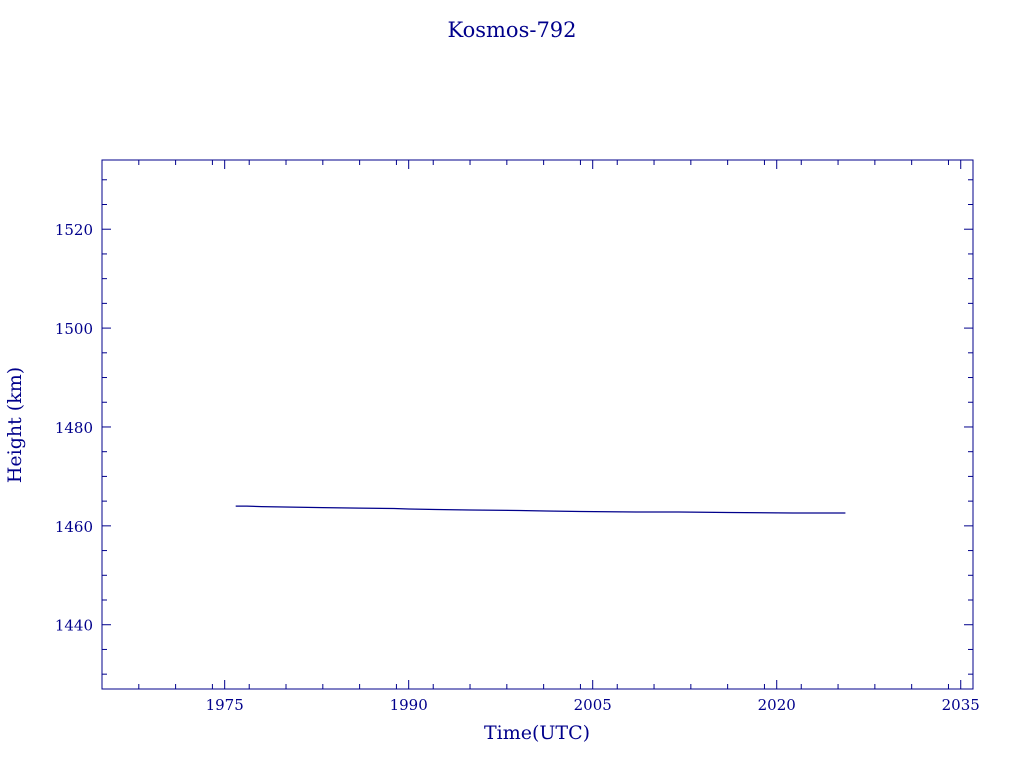 Image resolution: width=1024 pixels, height=768 pixels. Describe the element at coordinates (74, 329) in the screenshot. I see `y-tick-label: 1500` at that location.